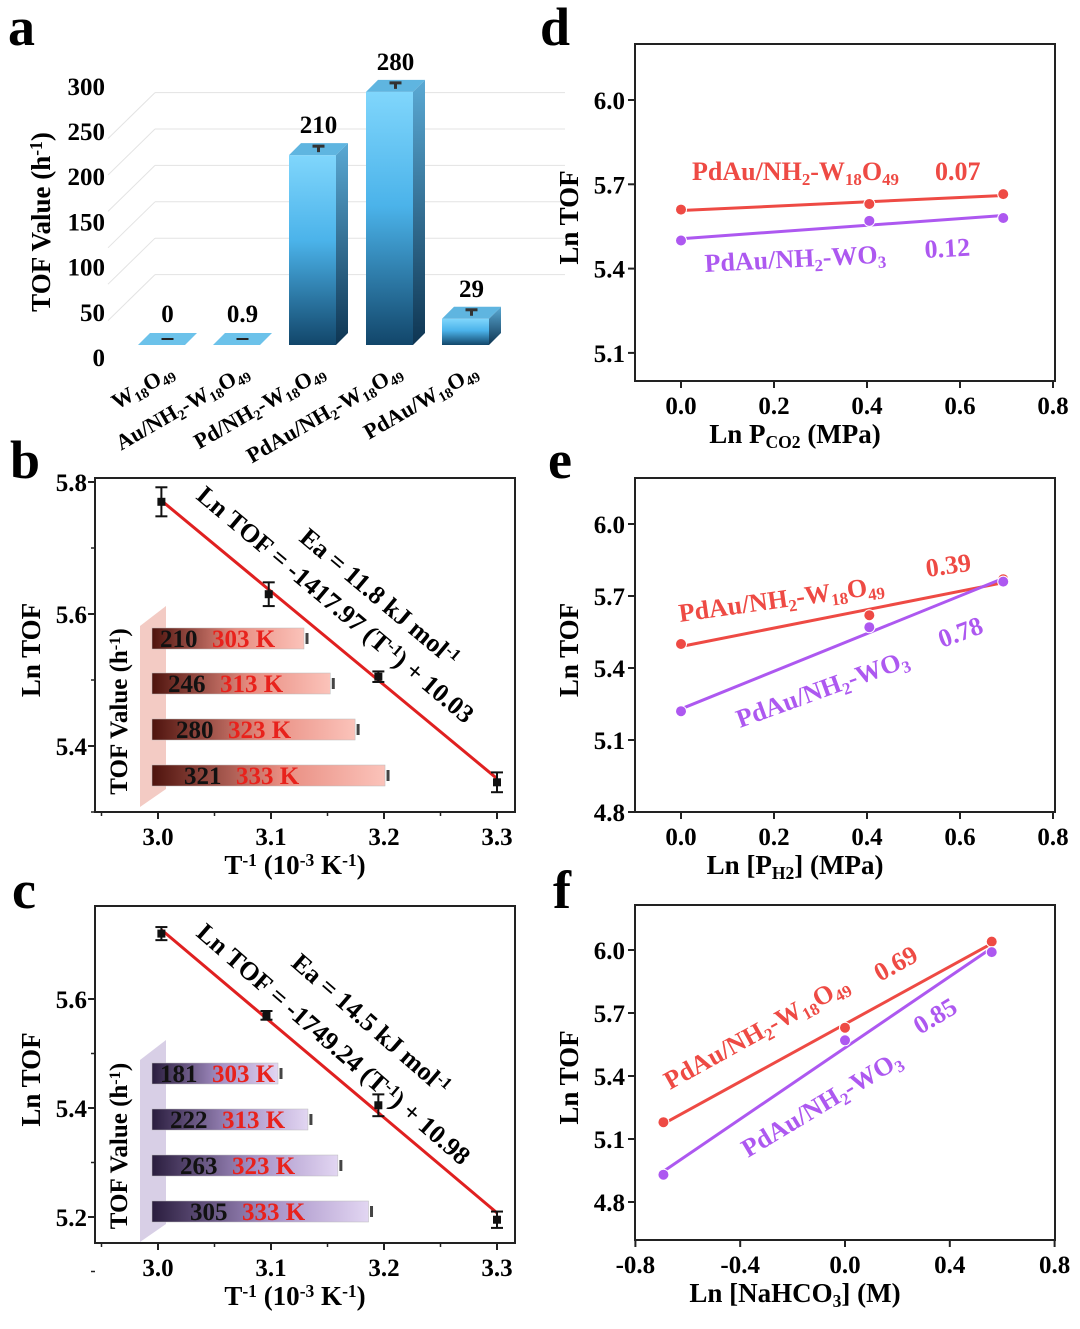  What do you see at coordinates (203, 776) in the screenshot?
I see `inset-value-label: 321` at bounding box center [203, 776].